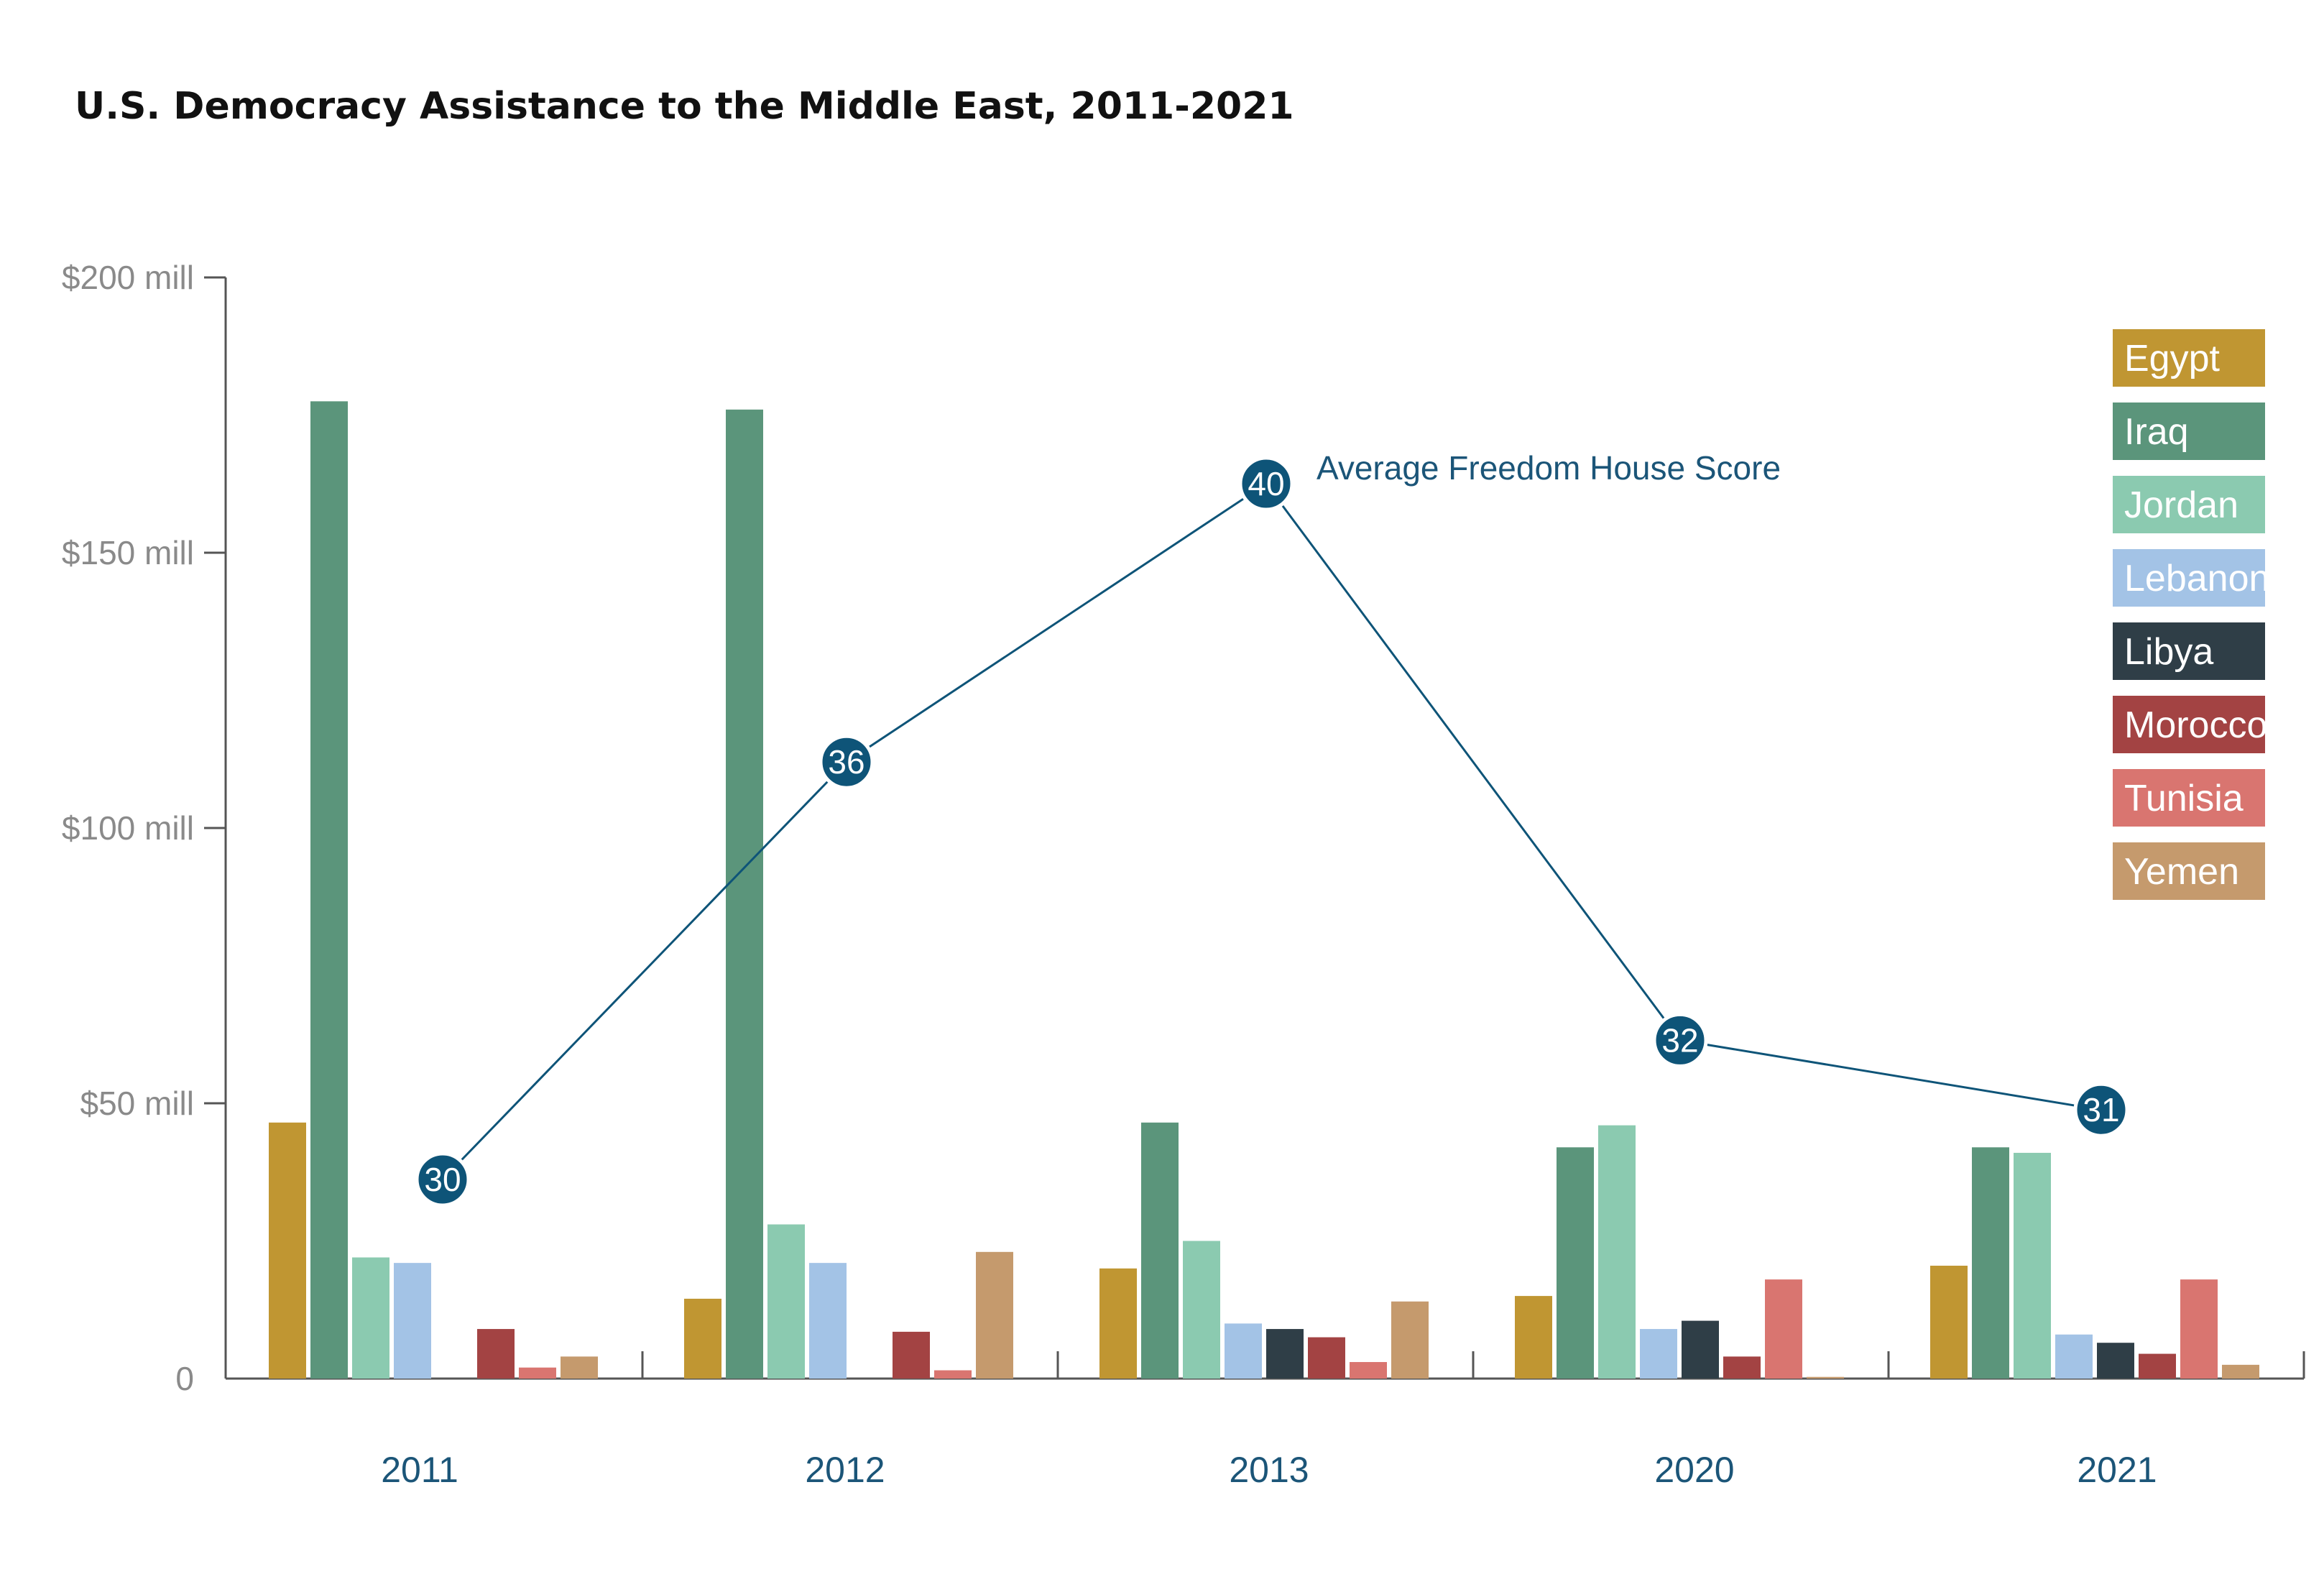 Image resolution: width=2324 pixels, height=1587 pixels. Describe the element at coordinates (828, 1321) in the screenshot. I see `bar-lebanon-2012` at that location.